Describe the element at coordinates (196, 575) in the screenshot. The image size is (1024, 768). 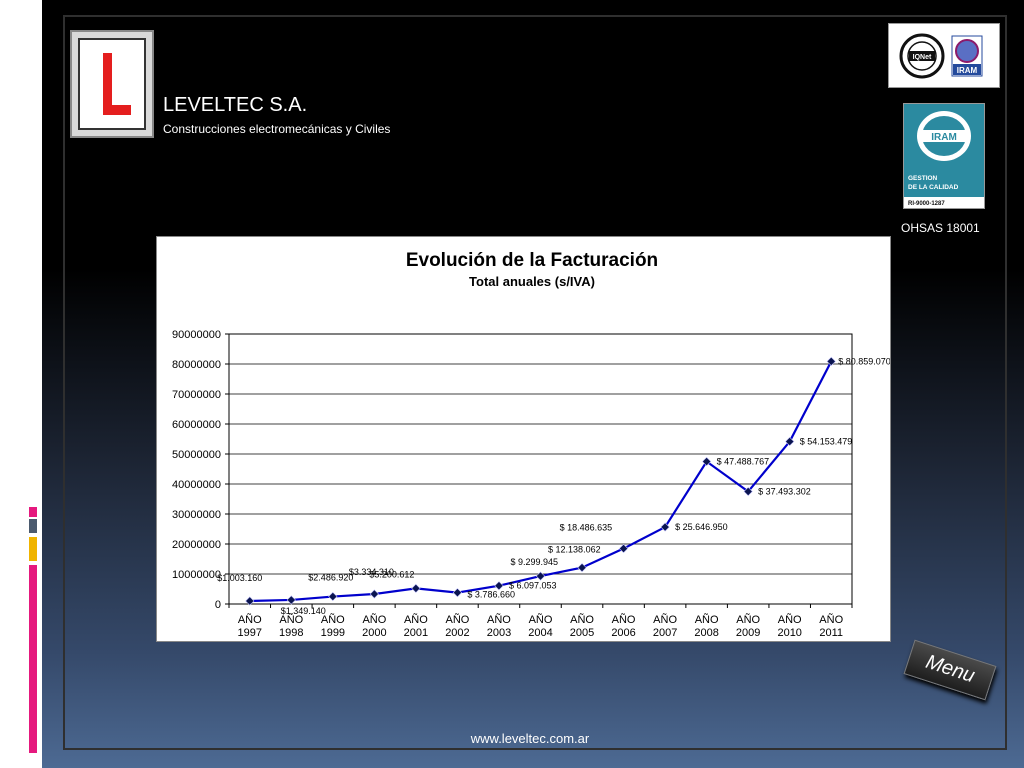
I see `y-tick-label: 10000000` at that location.